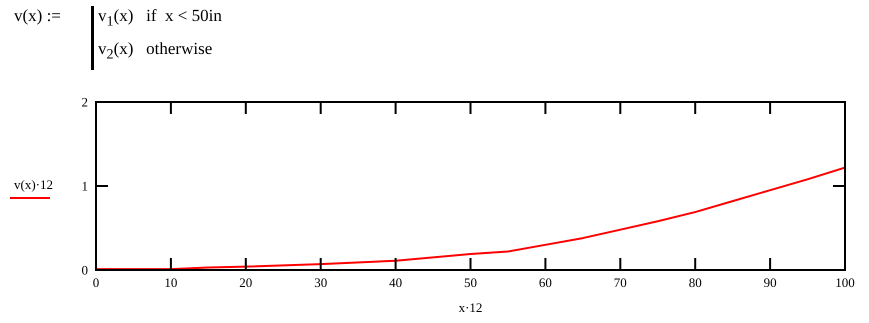 This screenshot has height=323, width=869. Describe the element at coordinates (155, 51) in the screenshot. I see `text: v$_{2}$(x) otherwise` at that location.